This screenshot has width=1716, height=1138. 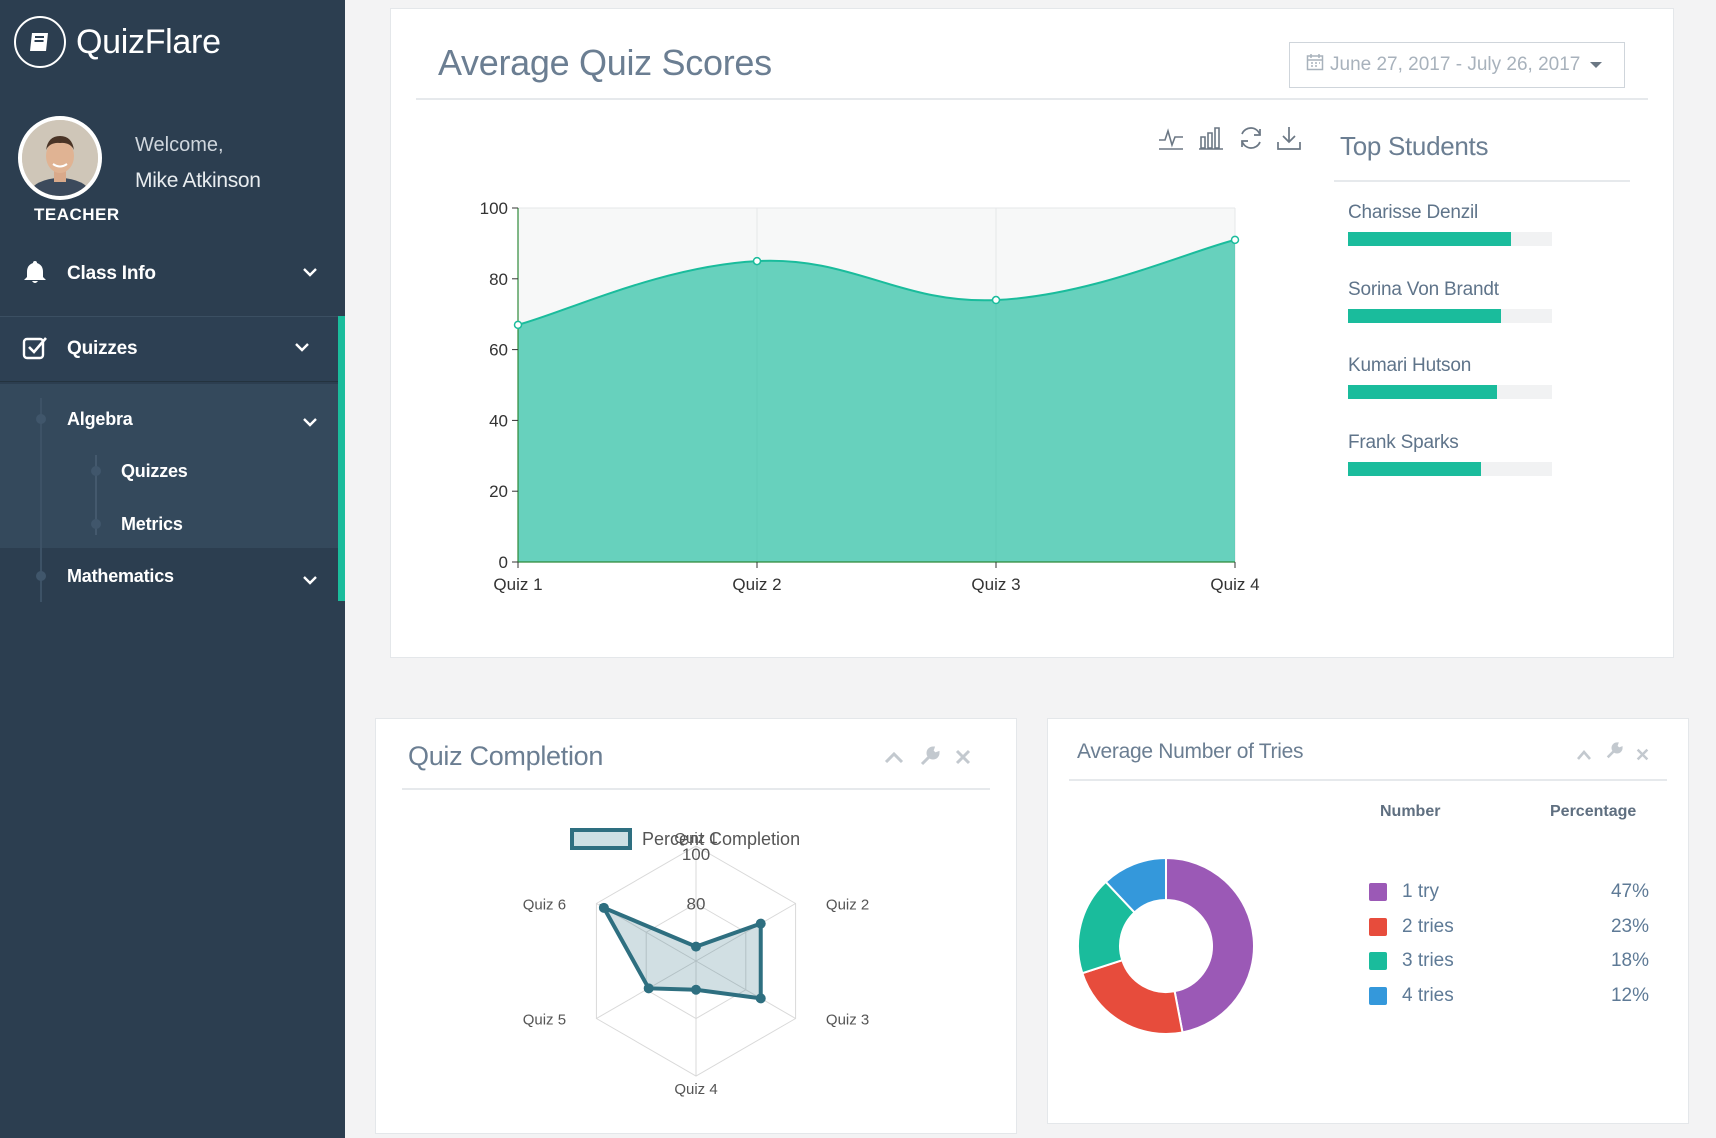 What do you see at coordinates (721, 839) in the screenshot?
I see `legend-label: Percent Completion` at bounding box center [721, 839].